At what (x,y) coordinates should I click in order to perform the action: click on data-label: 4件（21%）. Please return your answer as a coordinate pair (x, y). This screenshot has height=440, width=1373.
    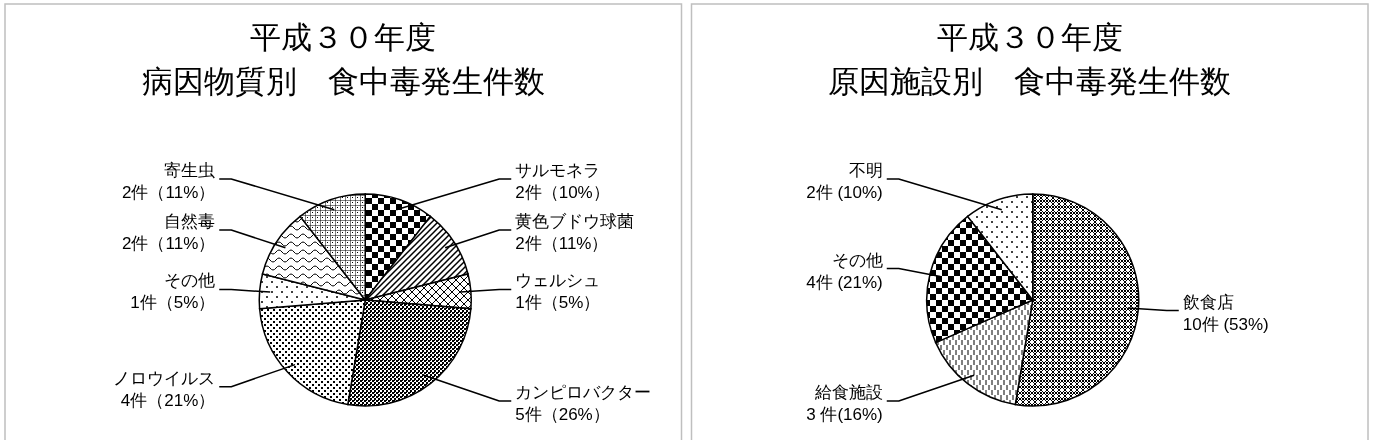
    Looking at the image, I should click on (168, 400).